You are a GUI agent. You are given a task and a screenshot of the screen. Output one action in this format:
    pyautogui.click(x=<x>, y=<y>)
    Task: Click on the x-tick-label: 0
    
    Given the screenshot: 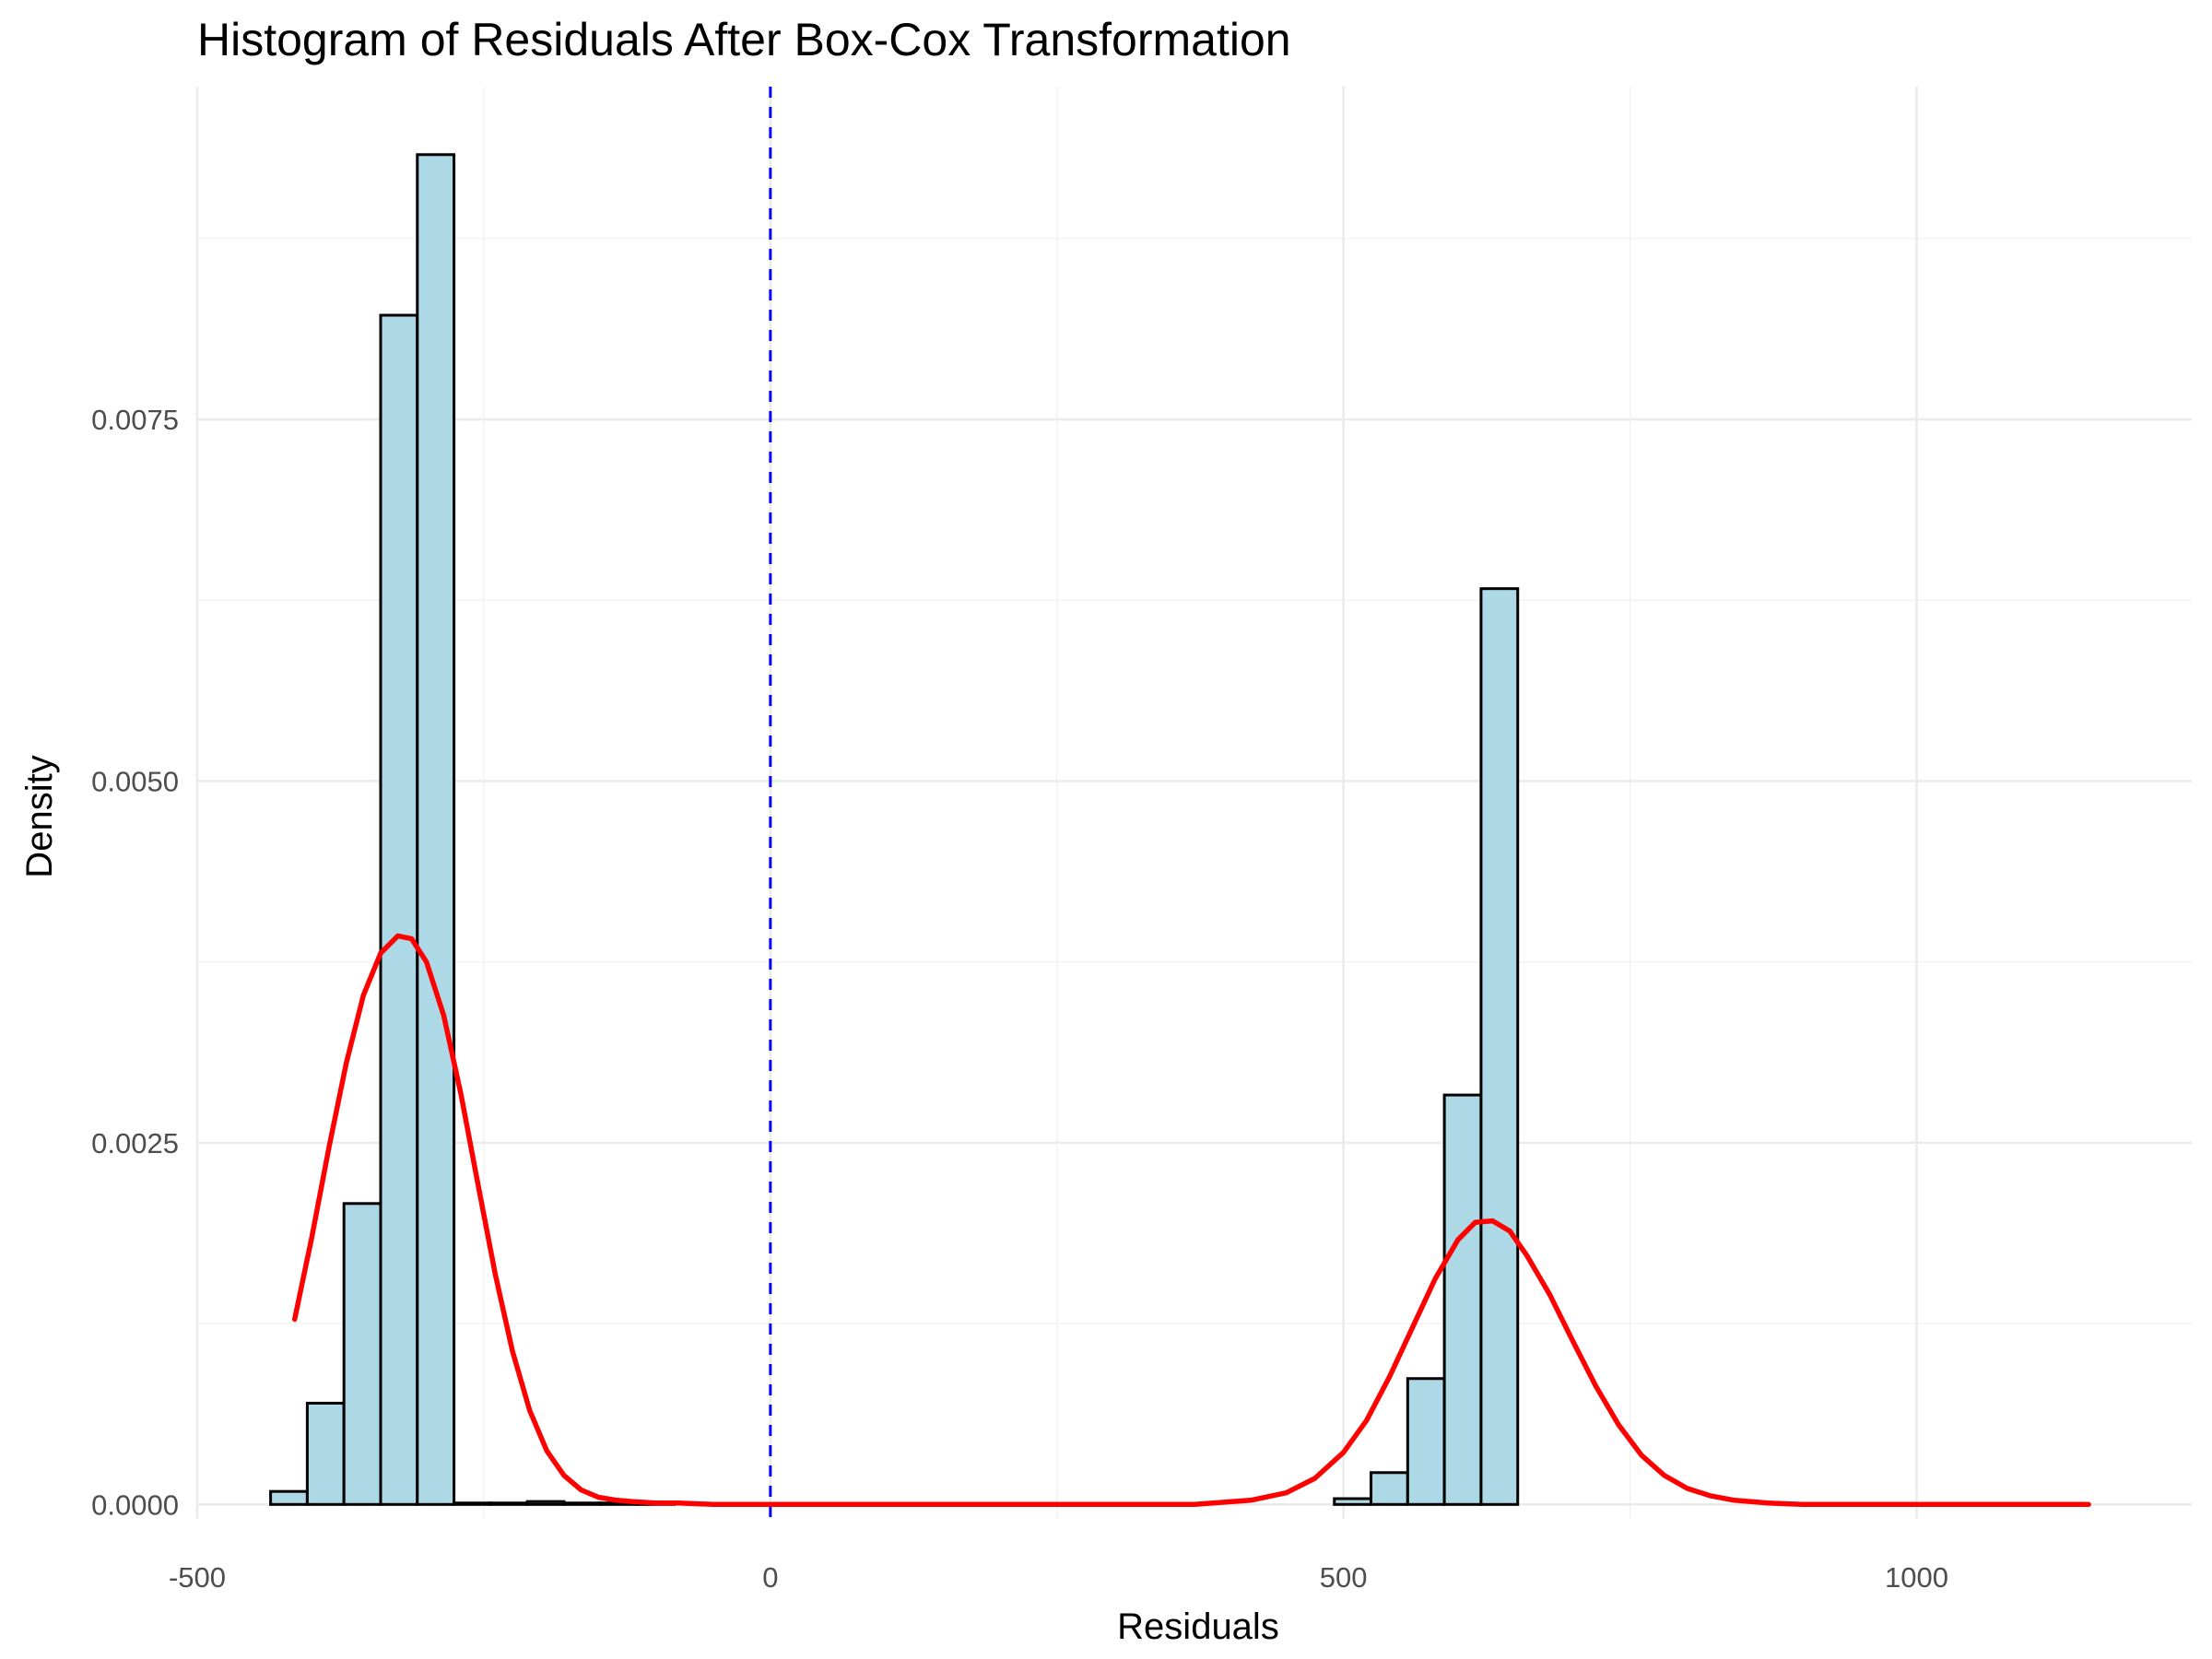 What is the action you would take?
    pyautogui.click(x=770, y=1577)
    